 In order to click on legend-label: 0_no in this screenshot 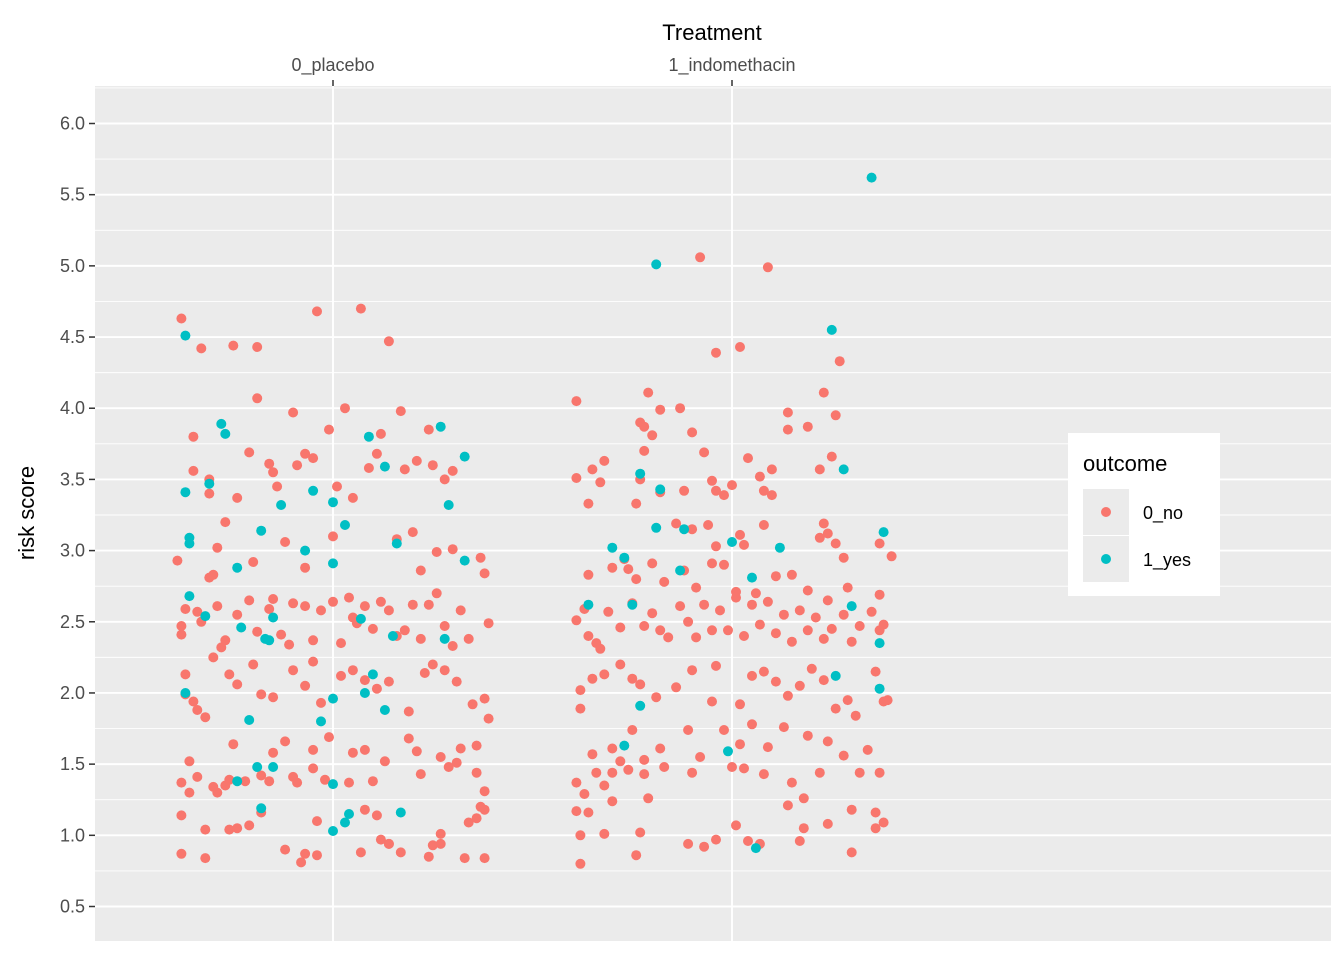, I will do `click(1163, 513)`.